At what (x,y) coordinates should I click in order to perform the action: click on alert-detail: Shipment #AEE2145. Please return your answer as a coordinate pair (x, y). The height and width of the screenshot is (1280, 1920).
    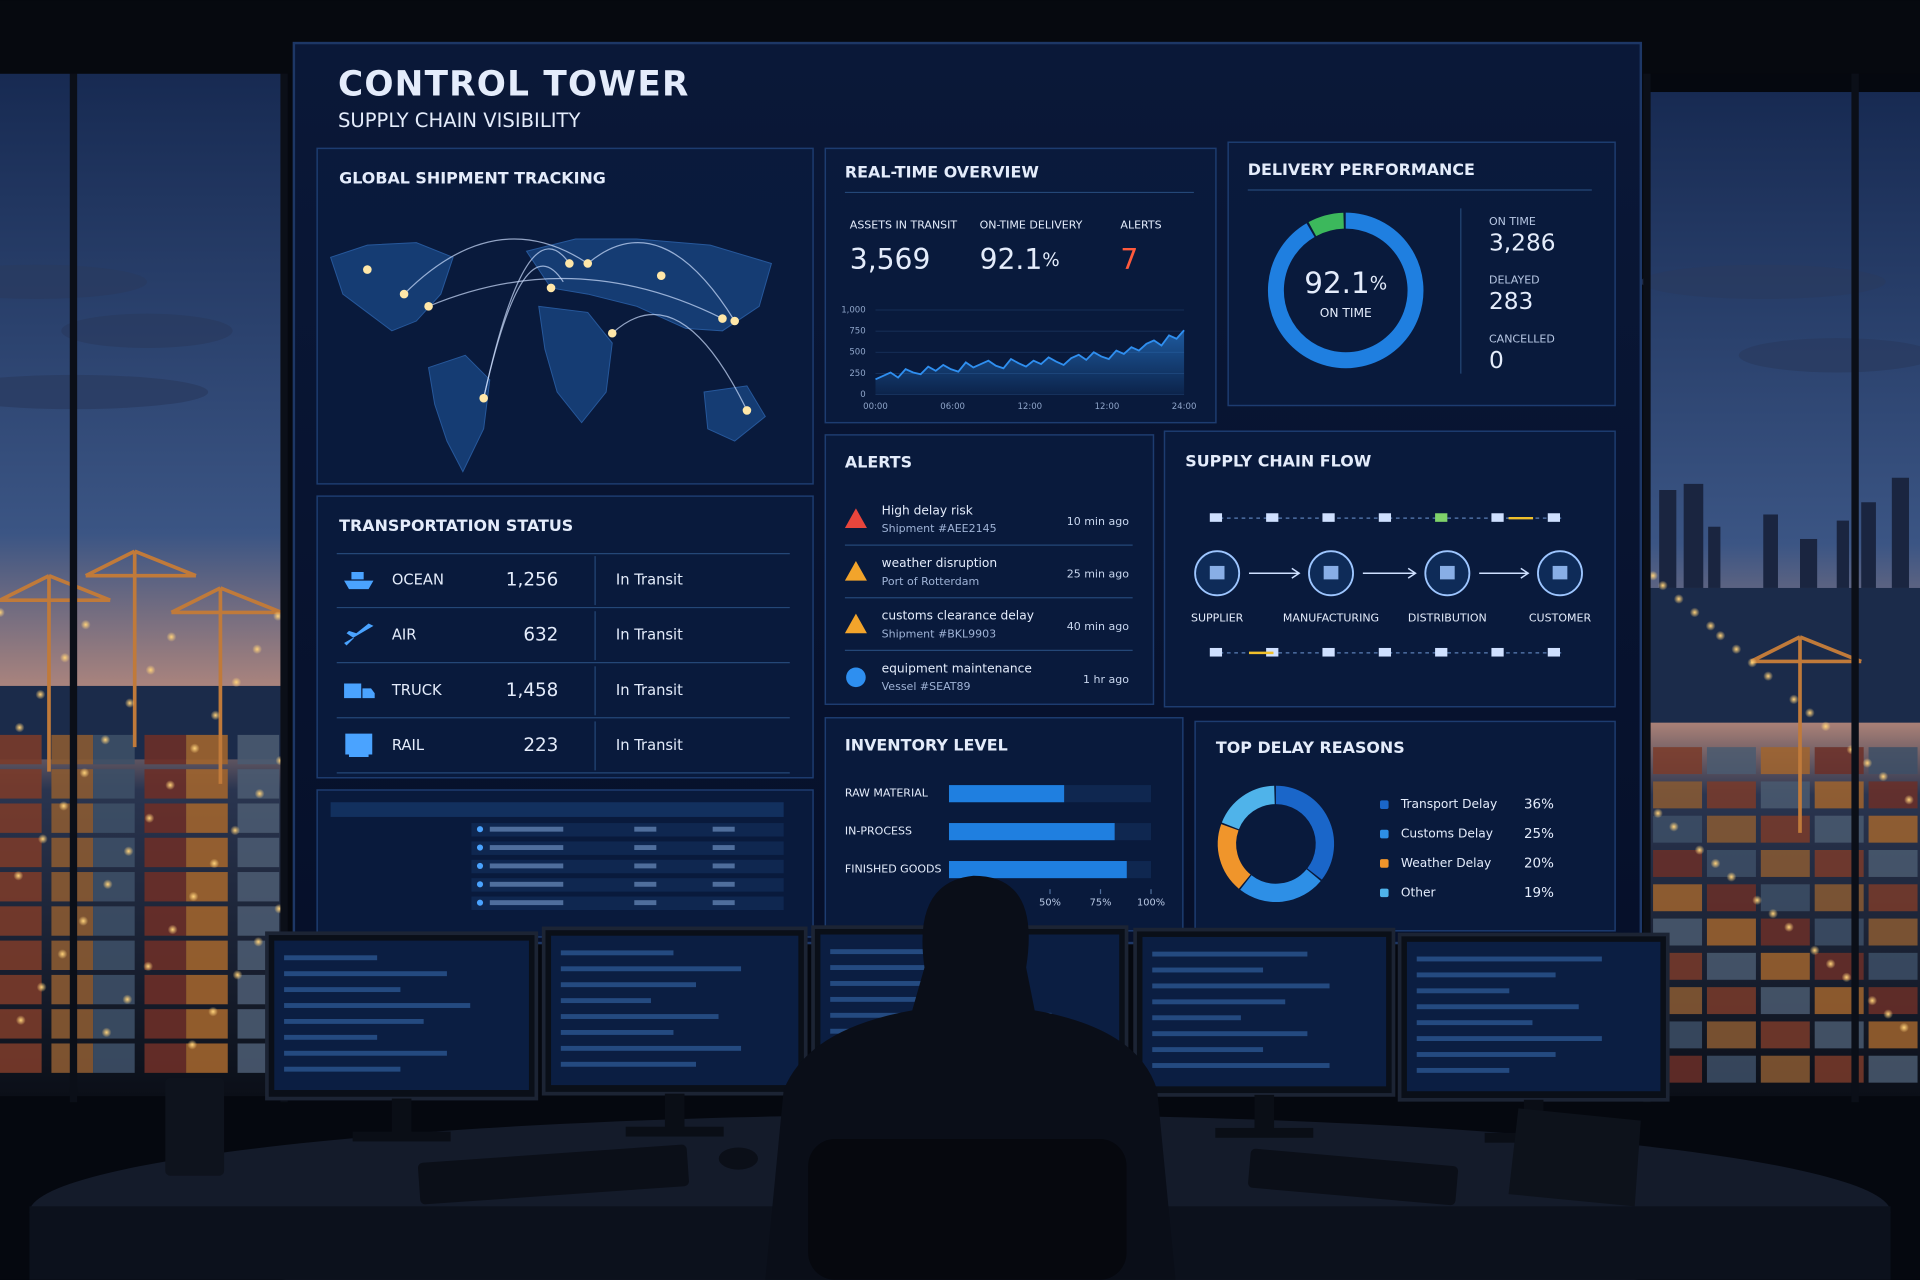
    Looking at the image, I should click on (939, 528).